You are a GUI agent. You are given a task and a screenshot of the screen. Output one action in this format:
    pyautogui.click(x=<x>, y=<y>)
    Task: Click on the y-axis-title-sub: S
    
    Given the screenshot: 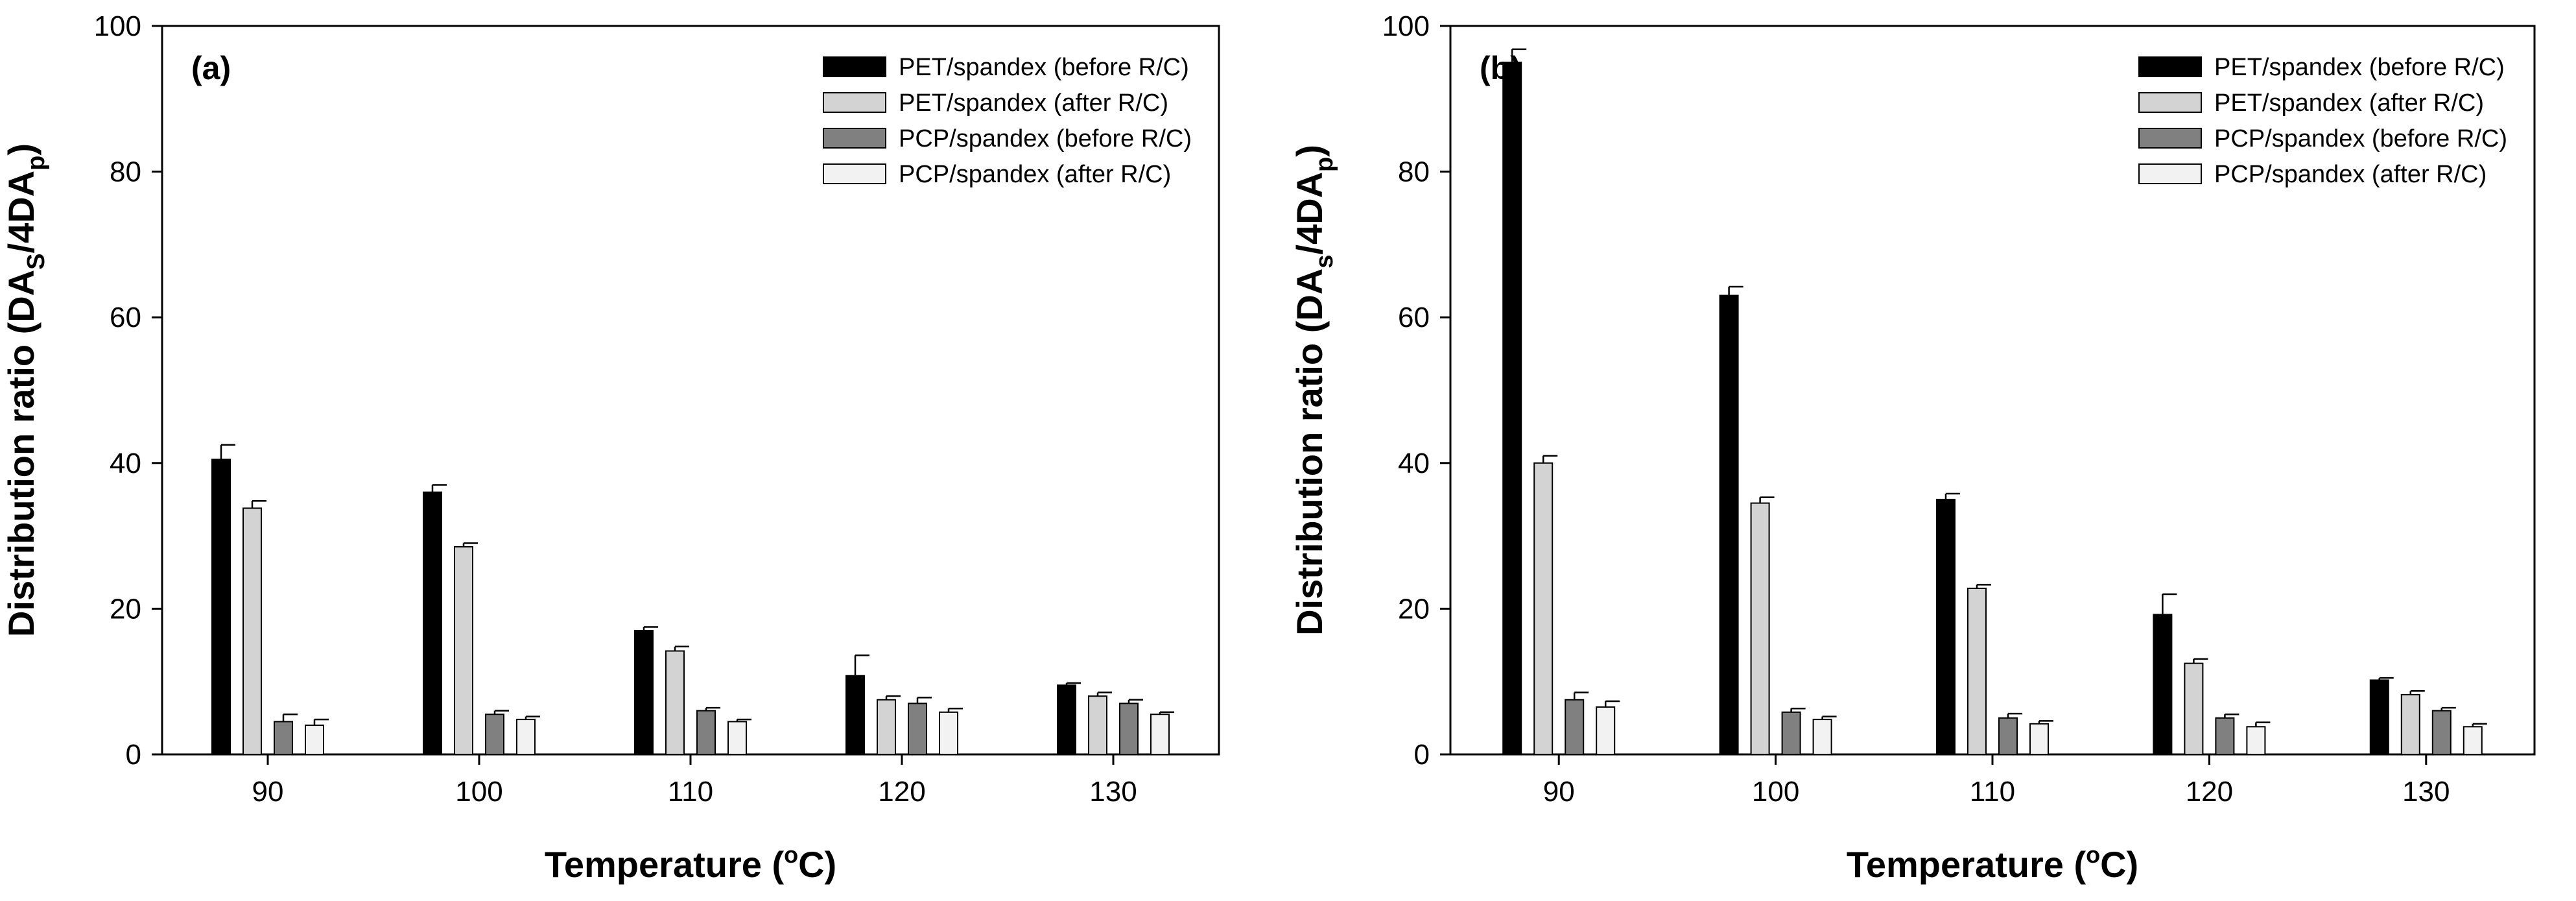 What is the action you would take?
    pyautogui.click(x=36, y=261)
    